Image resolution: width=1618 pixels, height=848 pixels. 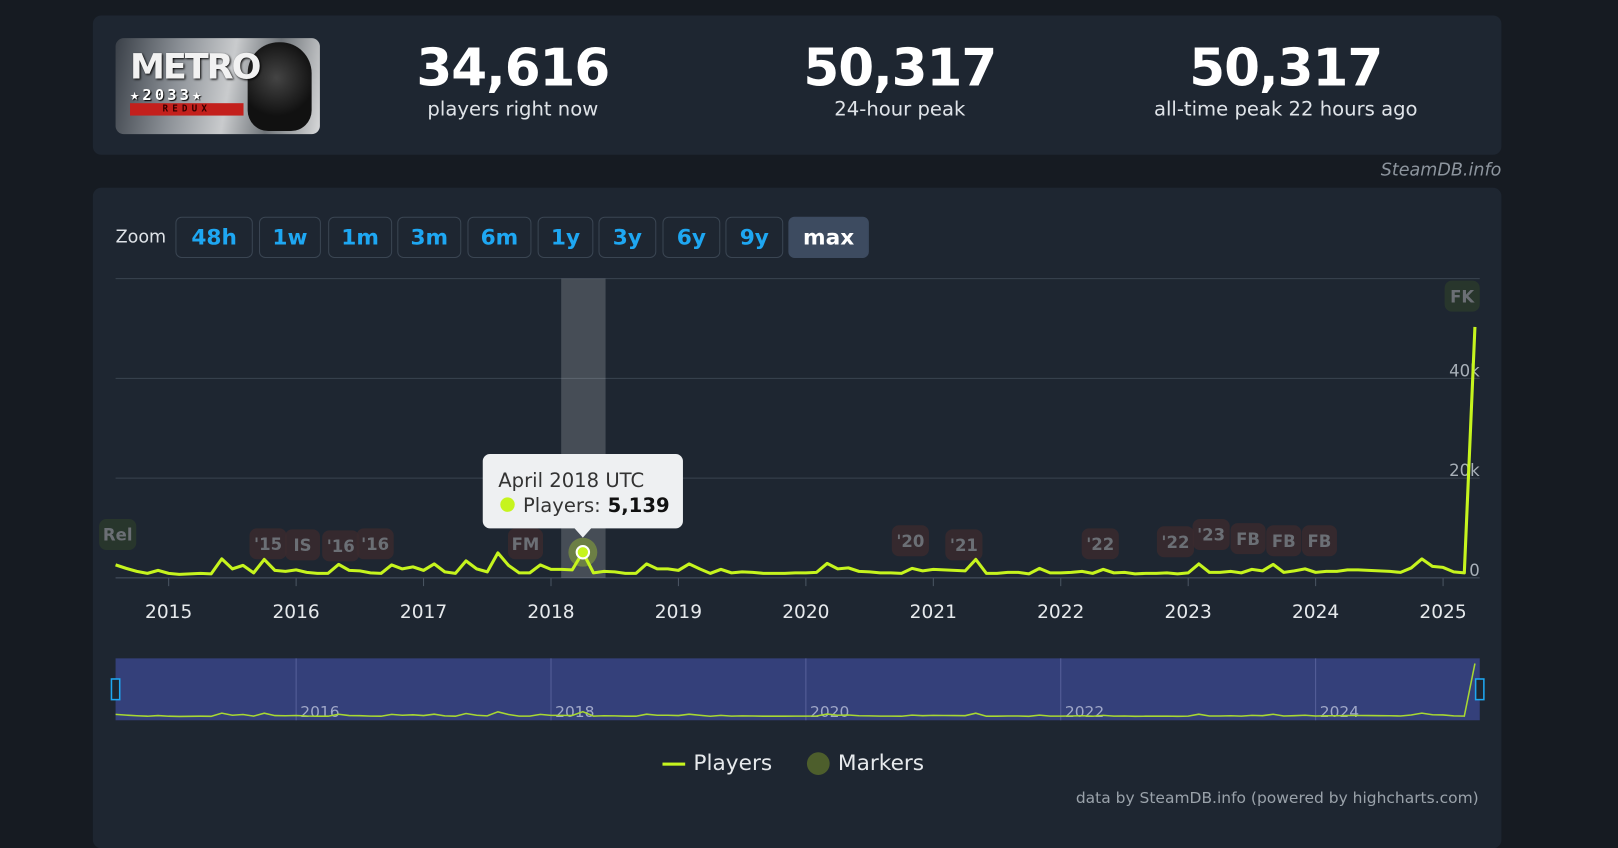 I want to click on zoom-button-1w: 1w, so click(x=290, y=237).